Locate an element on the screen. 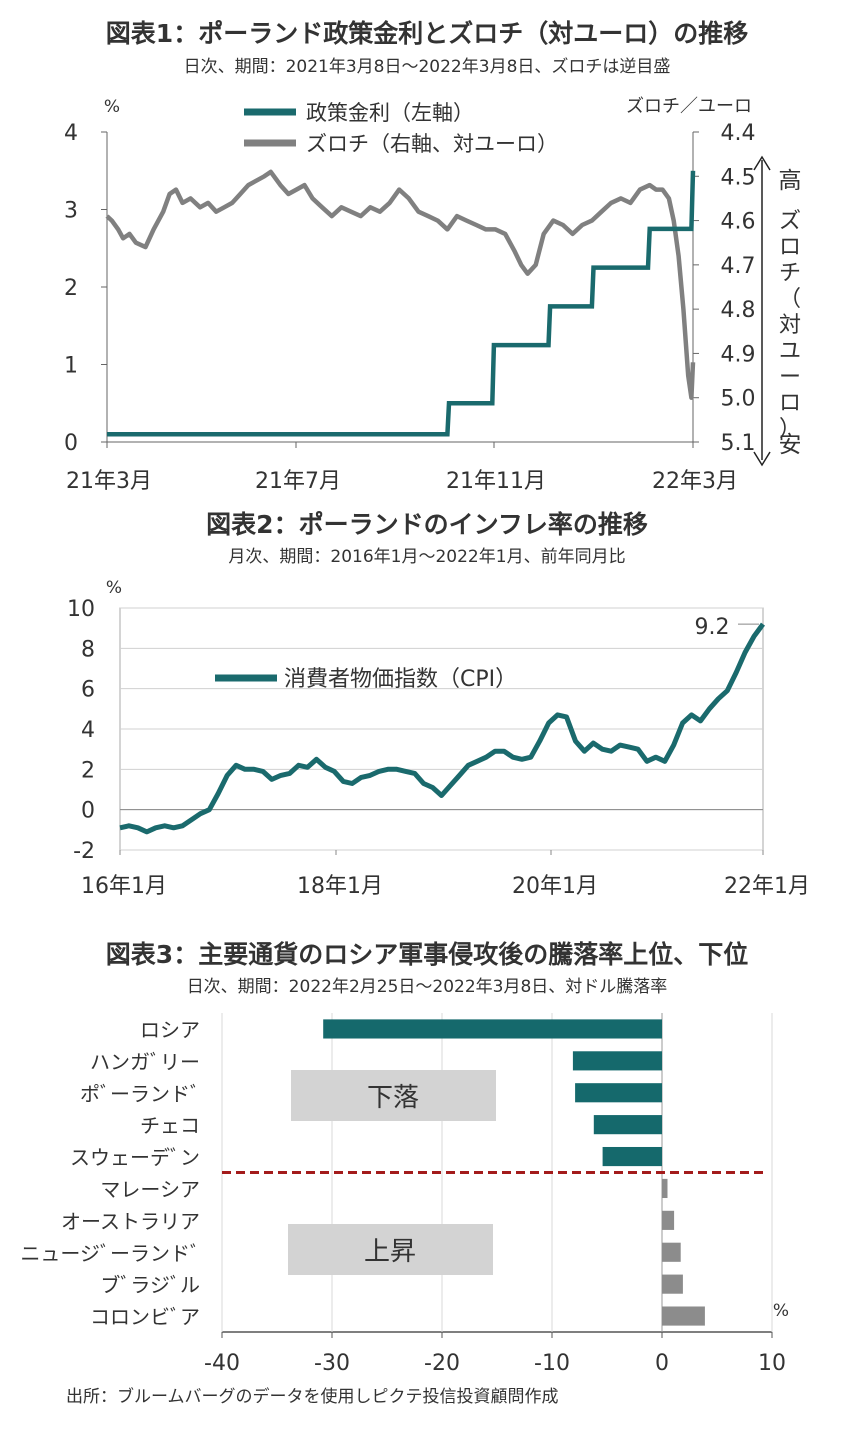 The height and width of the screenshot is (1435, 854). category-label: スウェーデﾞン is located at coordinates (135, 1158).